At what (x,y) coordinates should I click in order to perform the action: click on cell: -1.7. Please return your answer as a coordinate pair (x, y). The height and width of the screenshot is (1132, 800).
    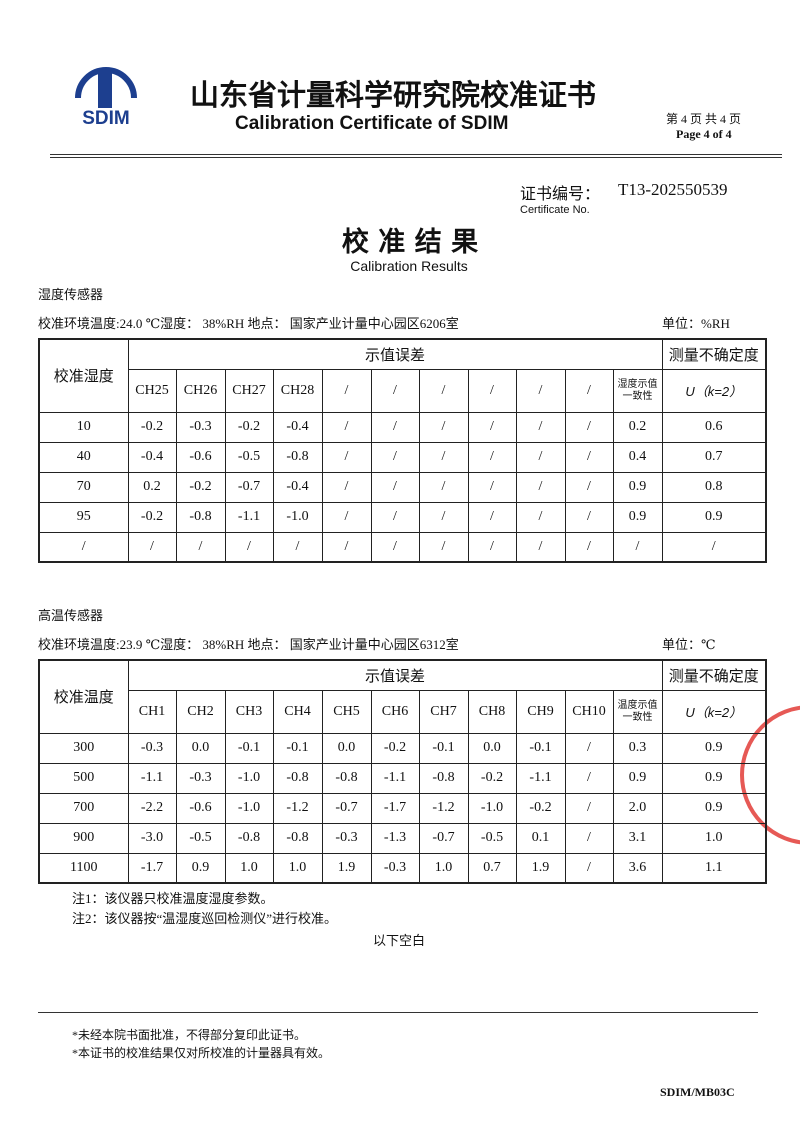
    Looking at the image, I should click on (395, 808).